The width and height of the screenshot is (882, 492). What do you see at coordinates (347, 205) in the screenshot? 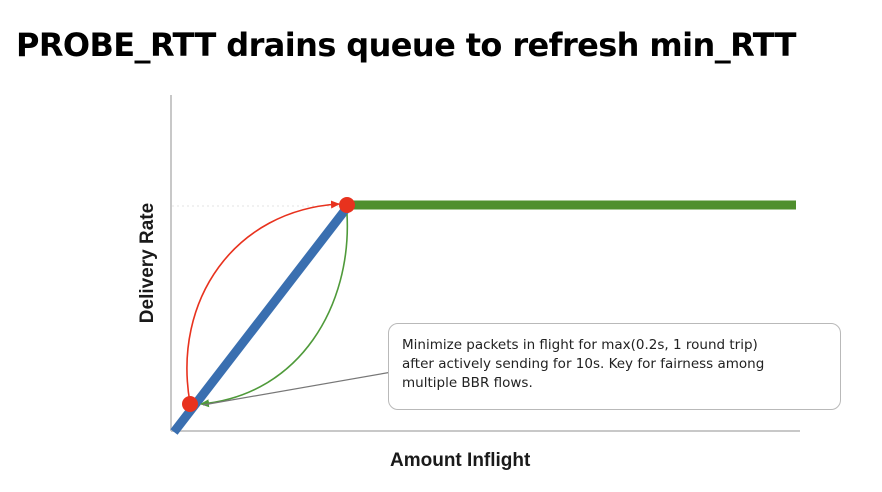
I see `bdp-point` at bounding box center [347, 205].